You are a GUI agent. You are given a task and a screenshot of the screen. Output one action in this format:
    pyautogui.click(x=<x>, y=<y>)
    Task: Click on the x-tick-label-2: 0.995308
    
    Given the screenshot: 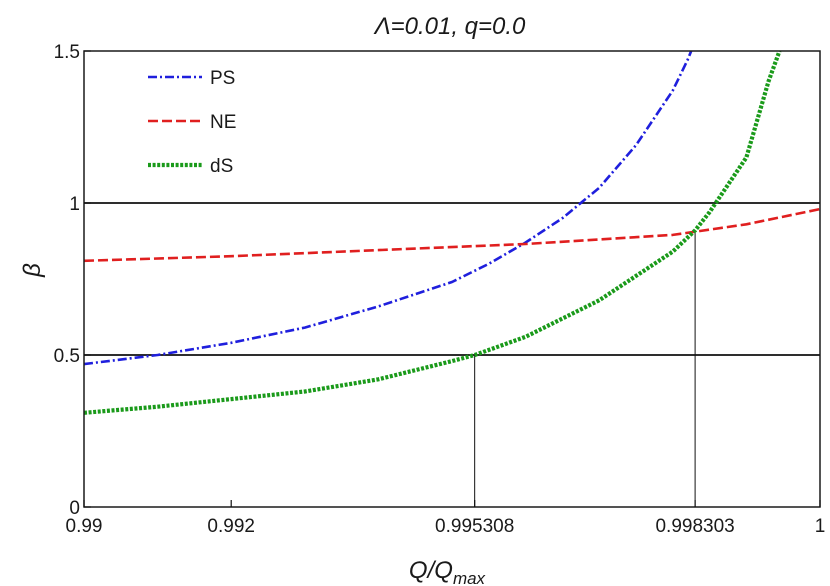 What is the action you would take?
    pyautogui.click(x=474, y=526)
    